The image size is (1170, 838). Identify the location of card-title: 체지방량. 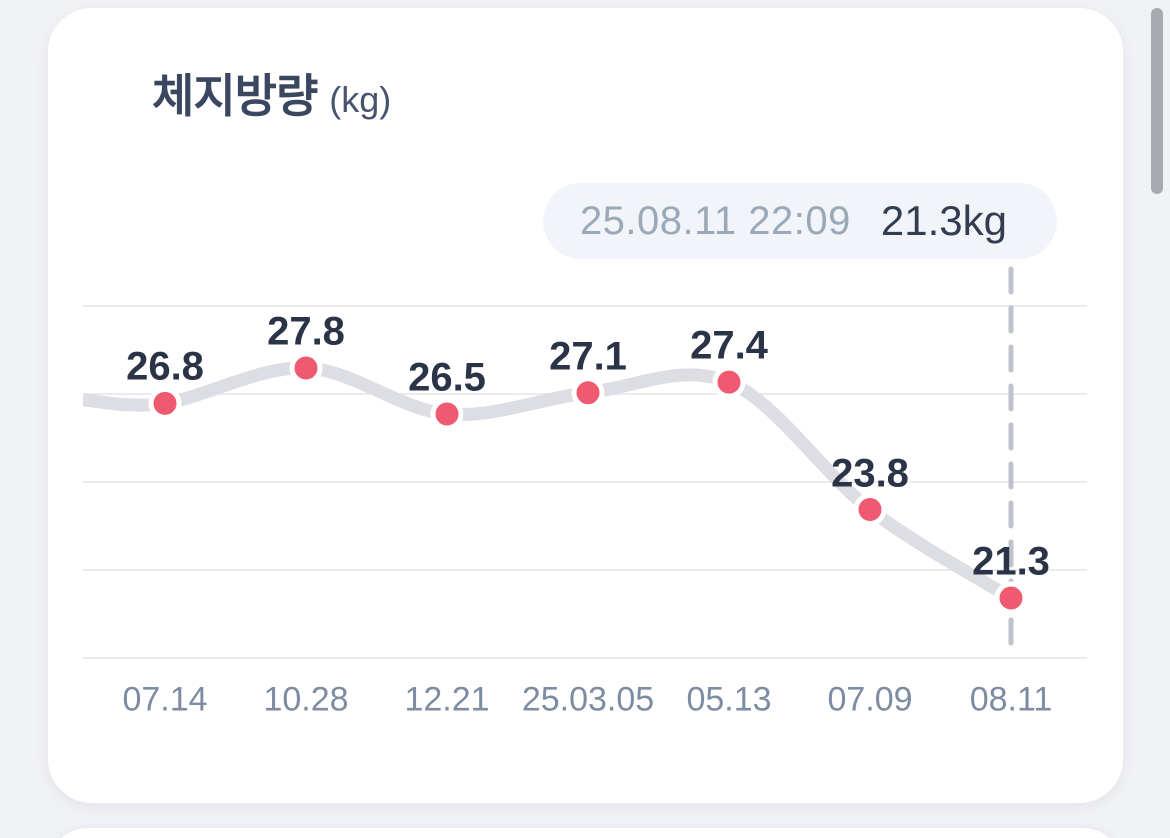
(235, 96).